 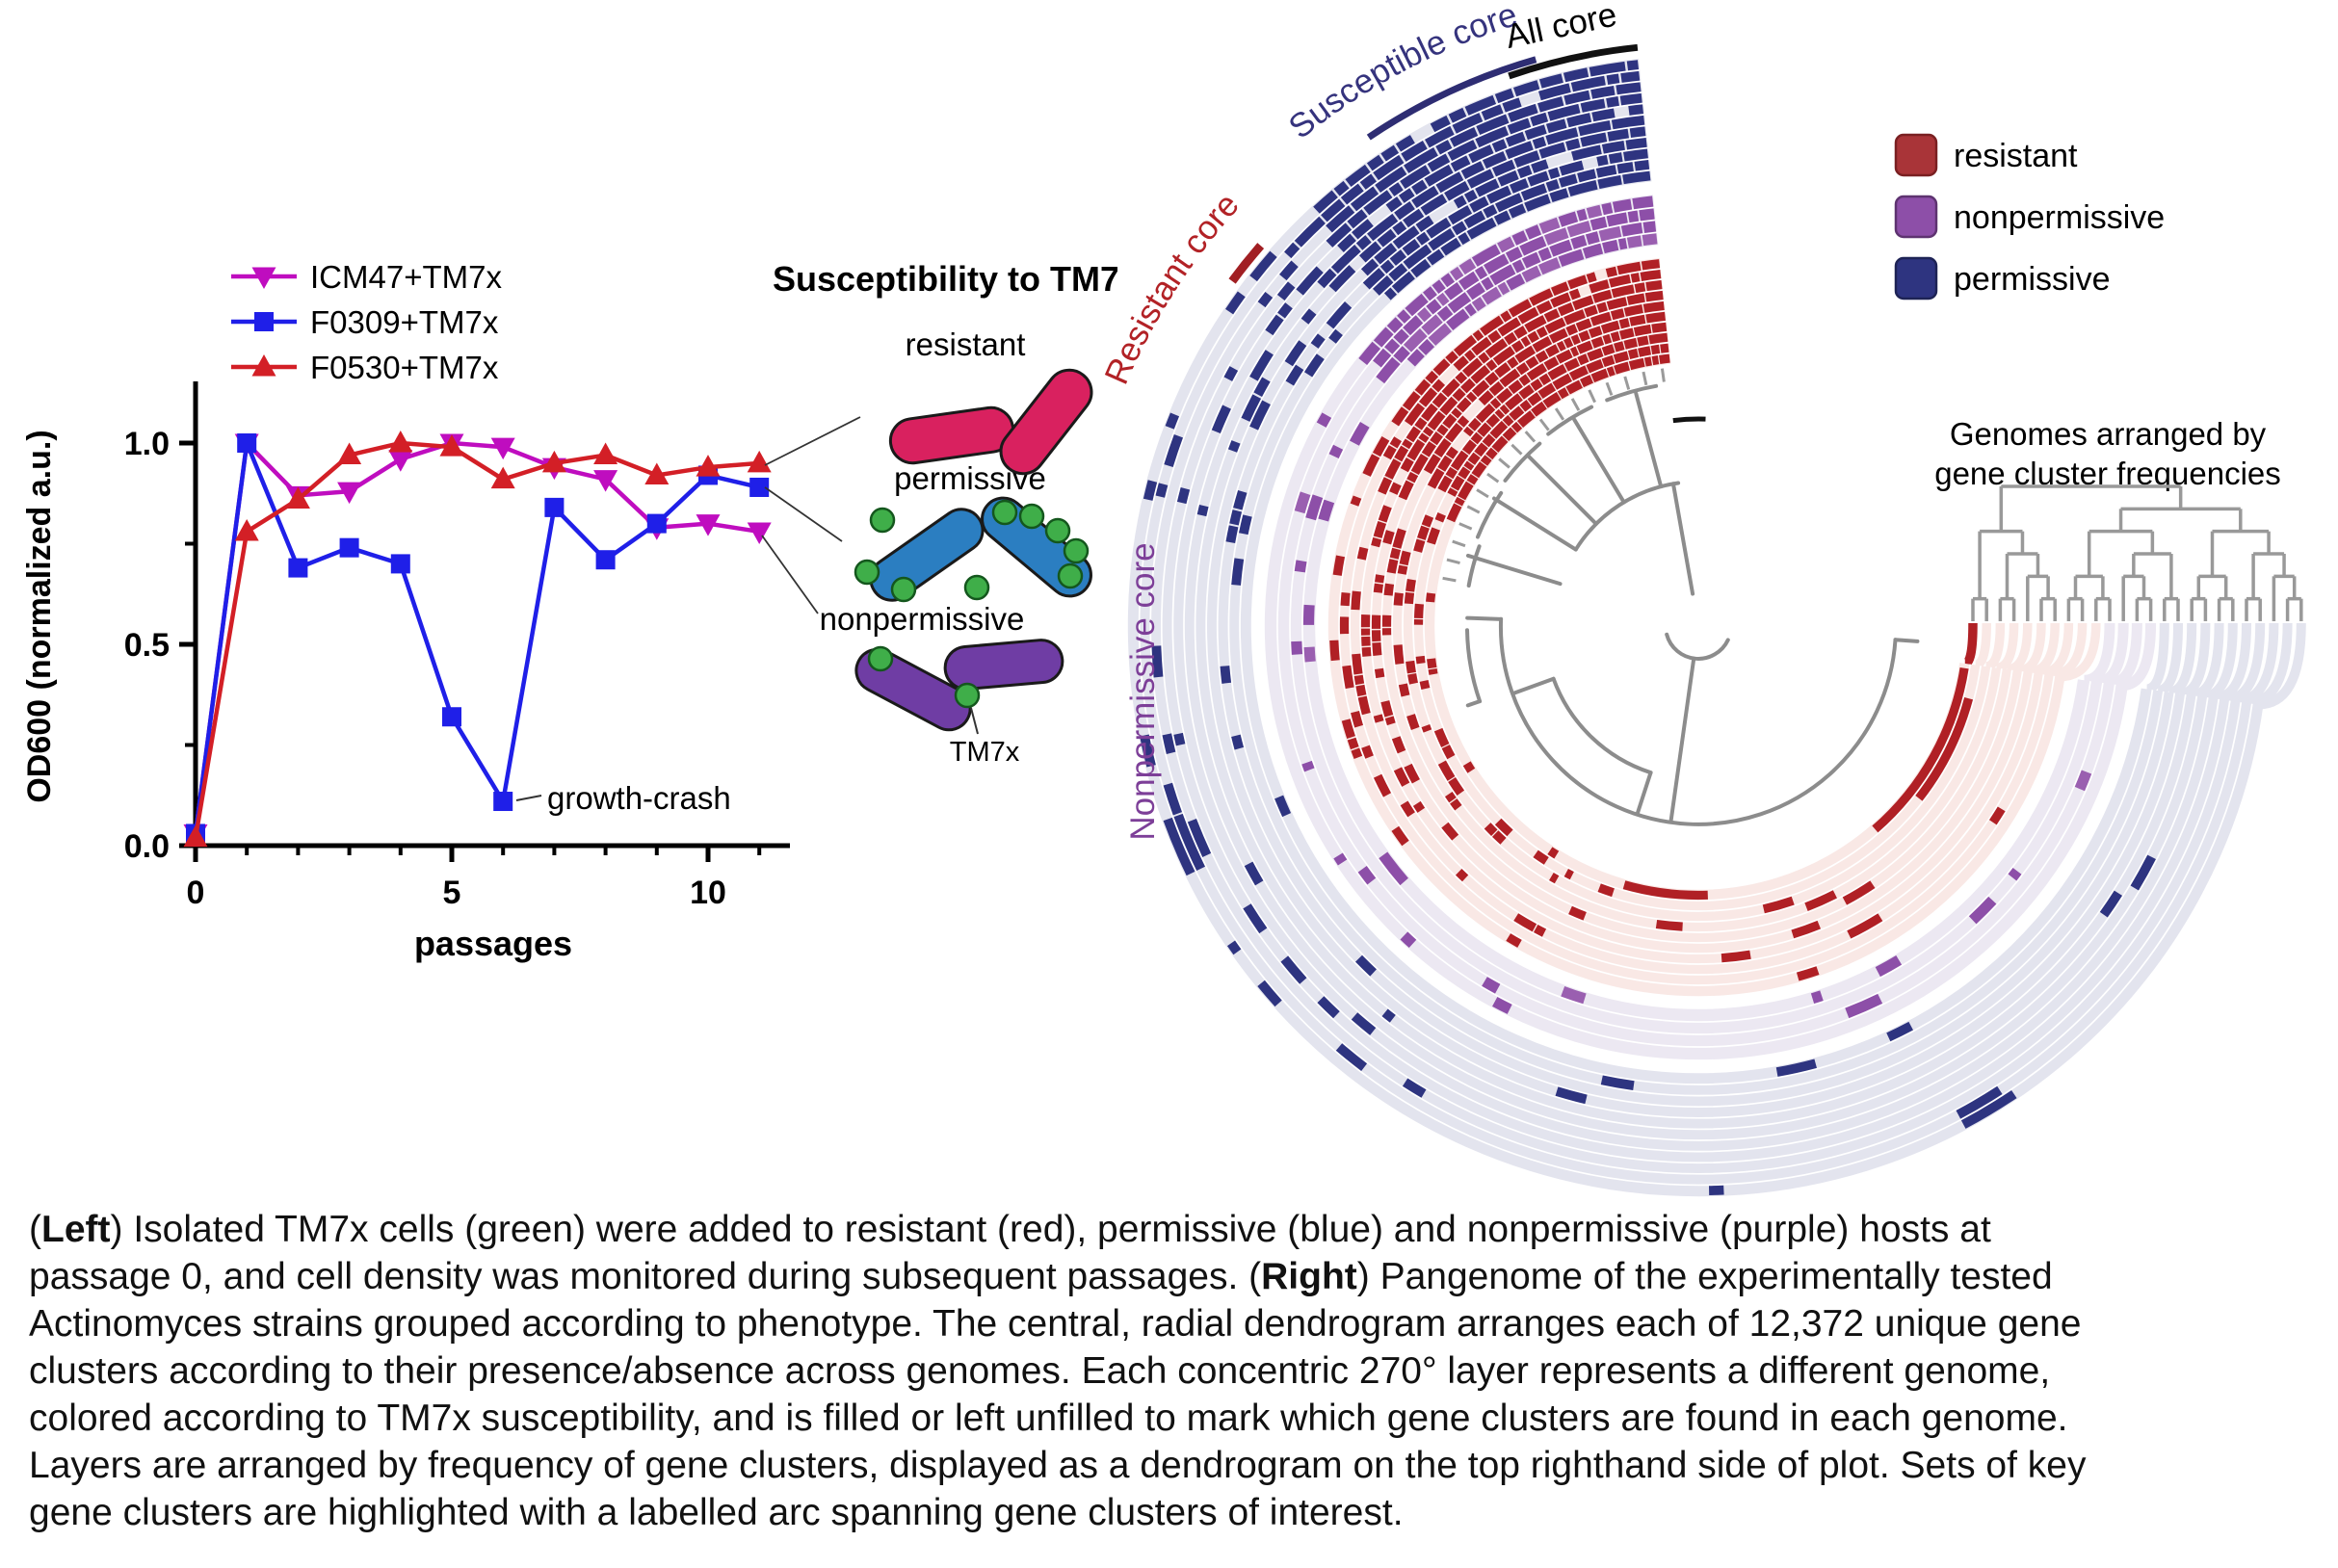 I want to click on y-tick-label: 0.5, so click(x=147, y=645).